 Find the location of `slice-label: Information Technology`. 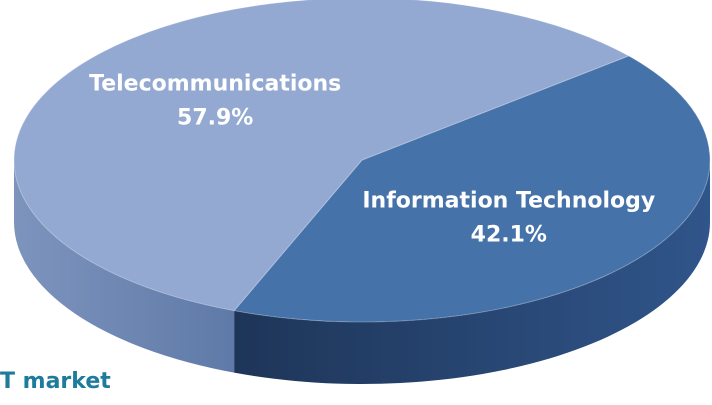

slice-label: Information Technology is located at coordinates (508, 201).